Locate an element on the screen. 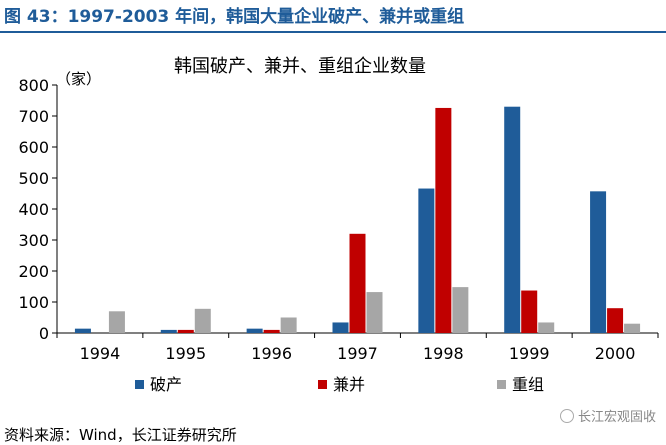  wechat-icon is located at coordinates (566, 415).